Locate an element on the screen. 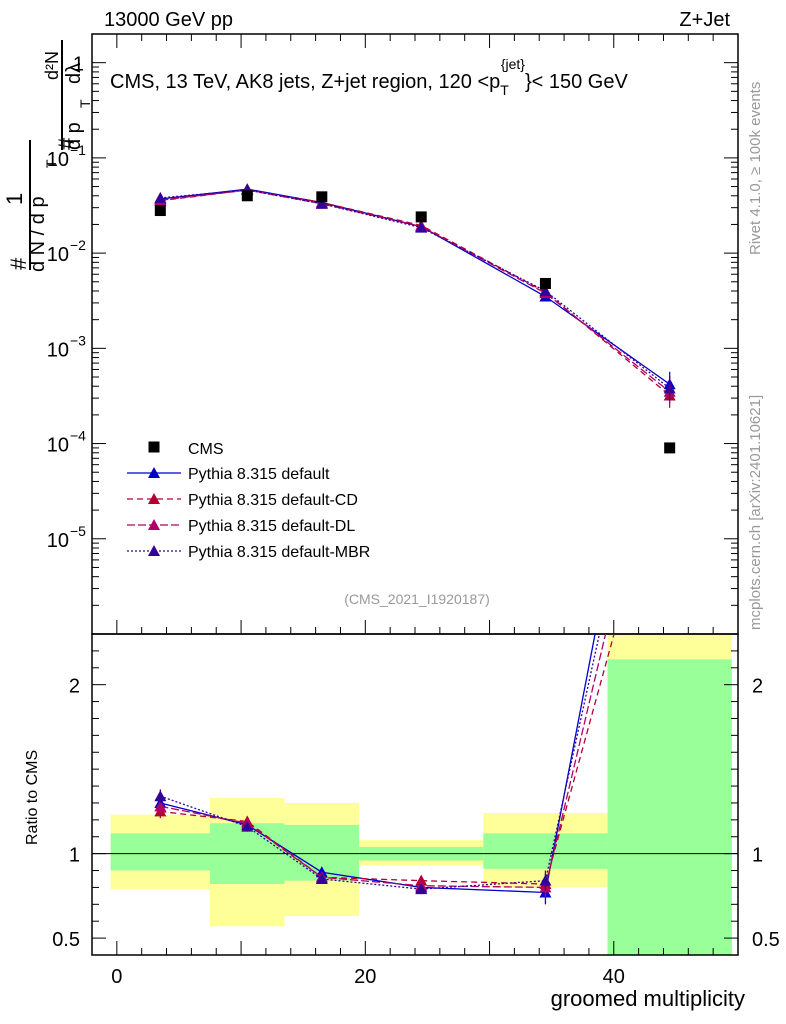 The height and width of the screenshot is (1024, 786). ratio-line-default is located at coordinates (378, 764).